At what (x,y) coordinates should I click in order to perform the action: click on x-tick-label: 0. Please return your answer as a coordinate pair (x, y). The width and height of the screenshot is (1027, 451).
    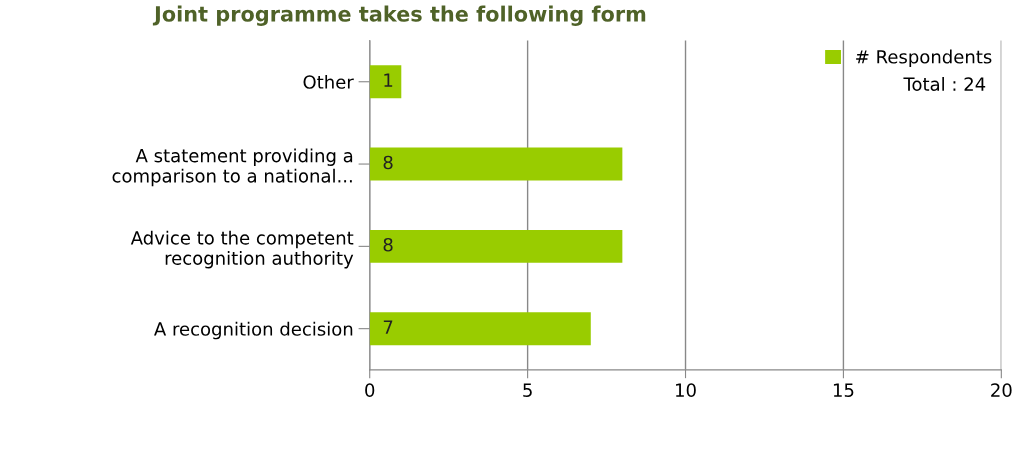
    Looking at the image, I should click on (370, 390).